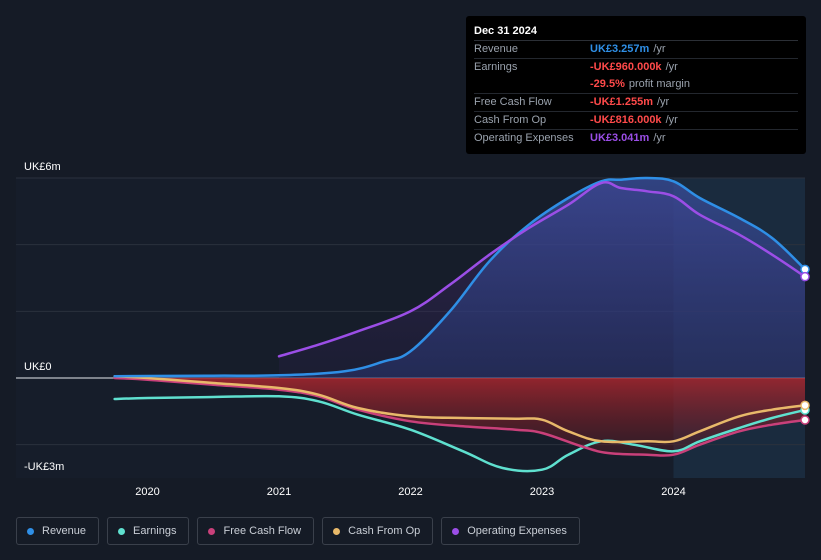  I want to click on tooltip-label: Earnings, so click(496, 67).